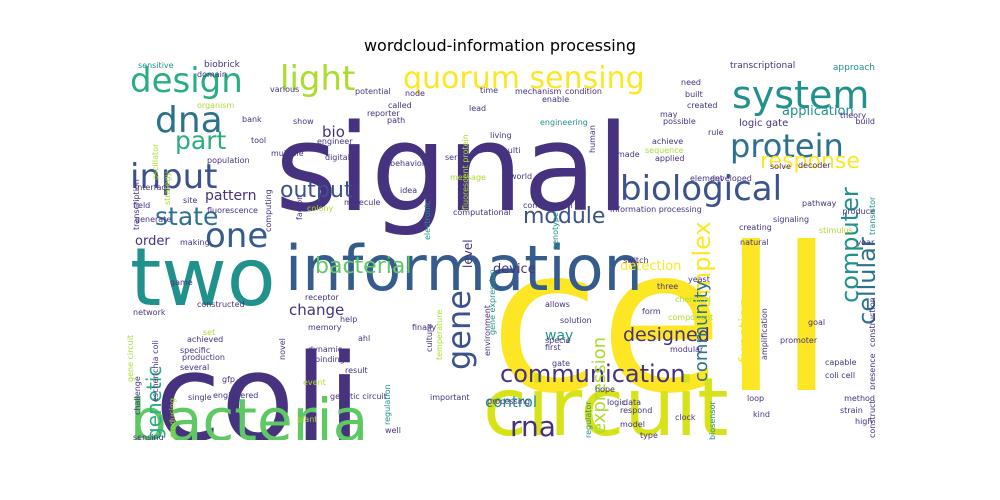 Image resolution: width=1000 pixels, height=500 pixels. What do you see at coordinates (400, 105) in the screenshot?
I see `word-called: called` at bounding box center [400, 105].